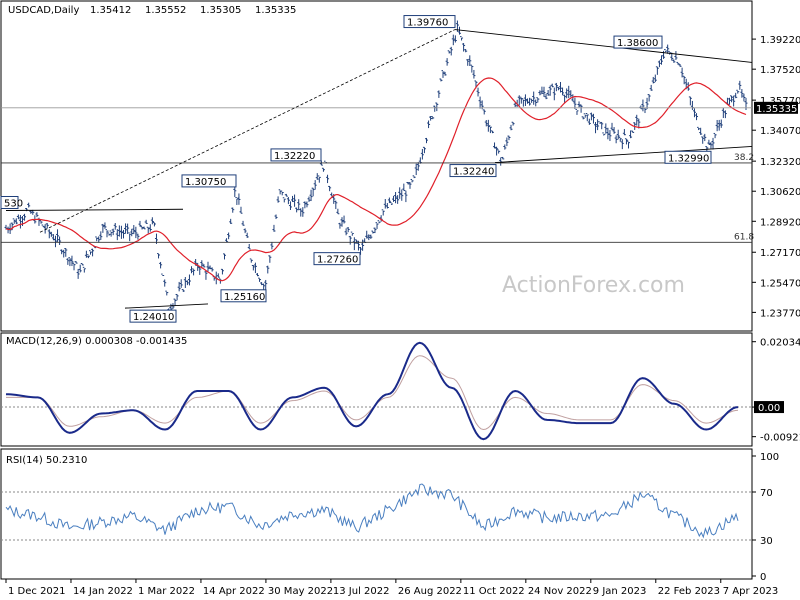 This screenshot has height=600, width=800. Describe the element at coordinates (763, 577) in the screenshot. I see `rsi-y-tick-label: 0` at that location.